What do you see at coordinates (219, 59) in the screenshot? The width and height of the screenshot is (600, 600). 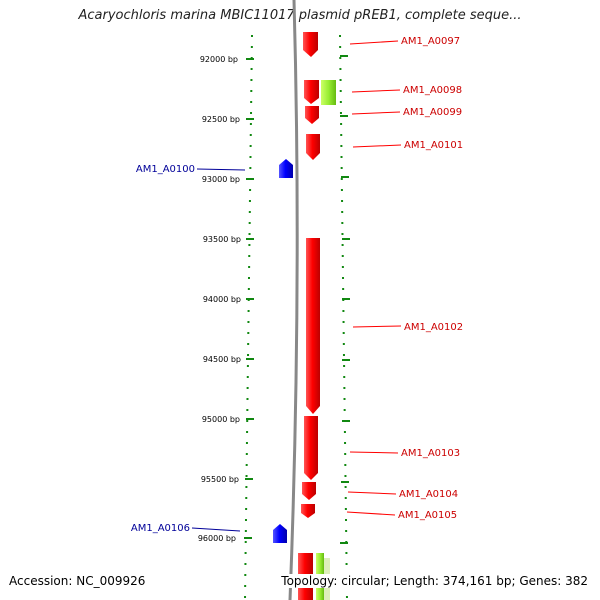 I see `tick-label: 92000 bp` at bounding box center [219, 59].